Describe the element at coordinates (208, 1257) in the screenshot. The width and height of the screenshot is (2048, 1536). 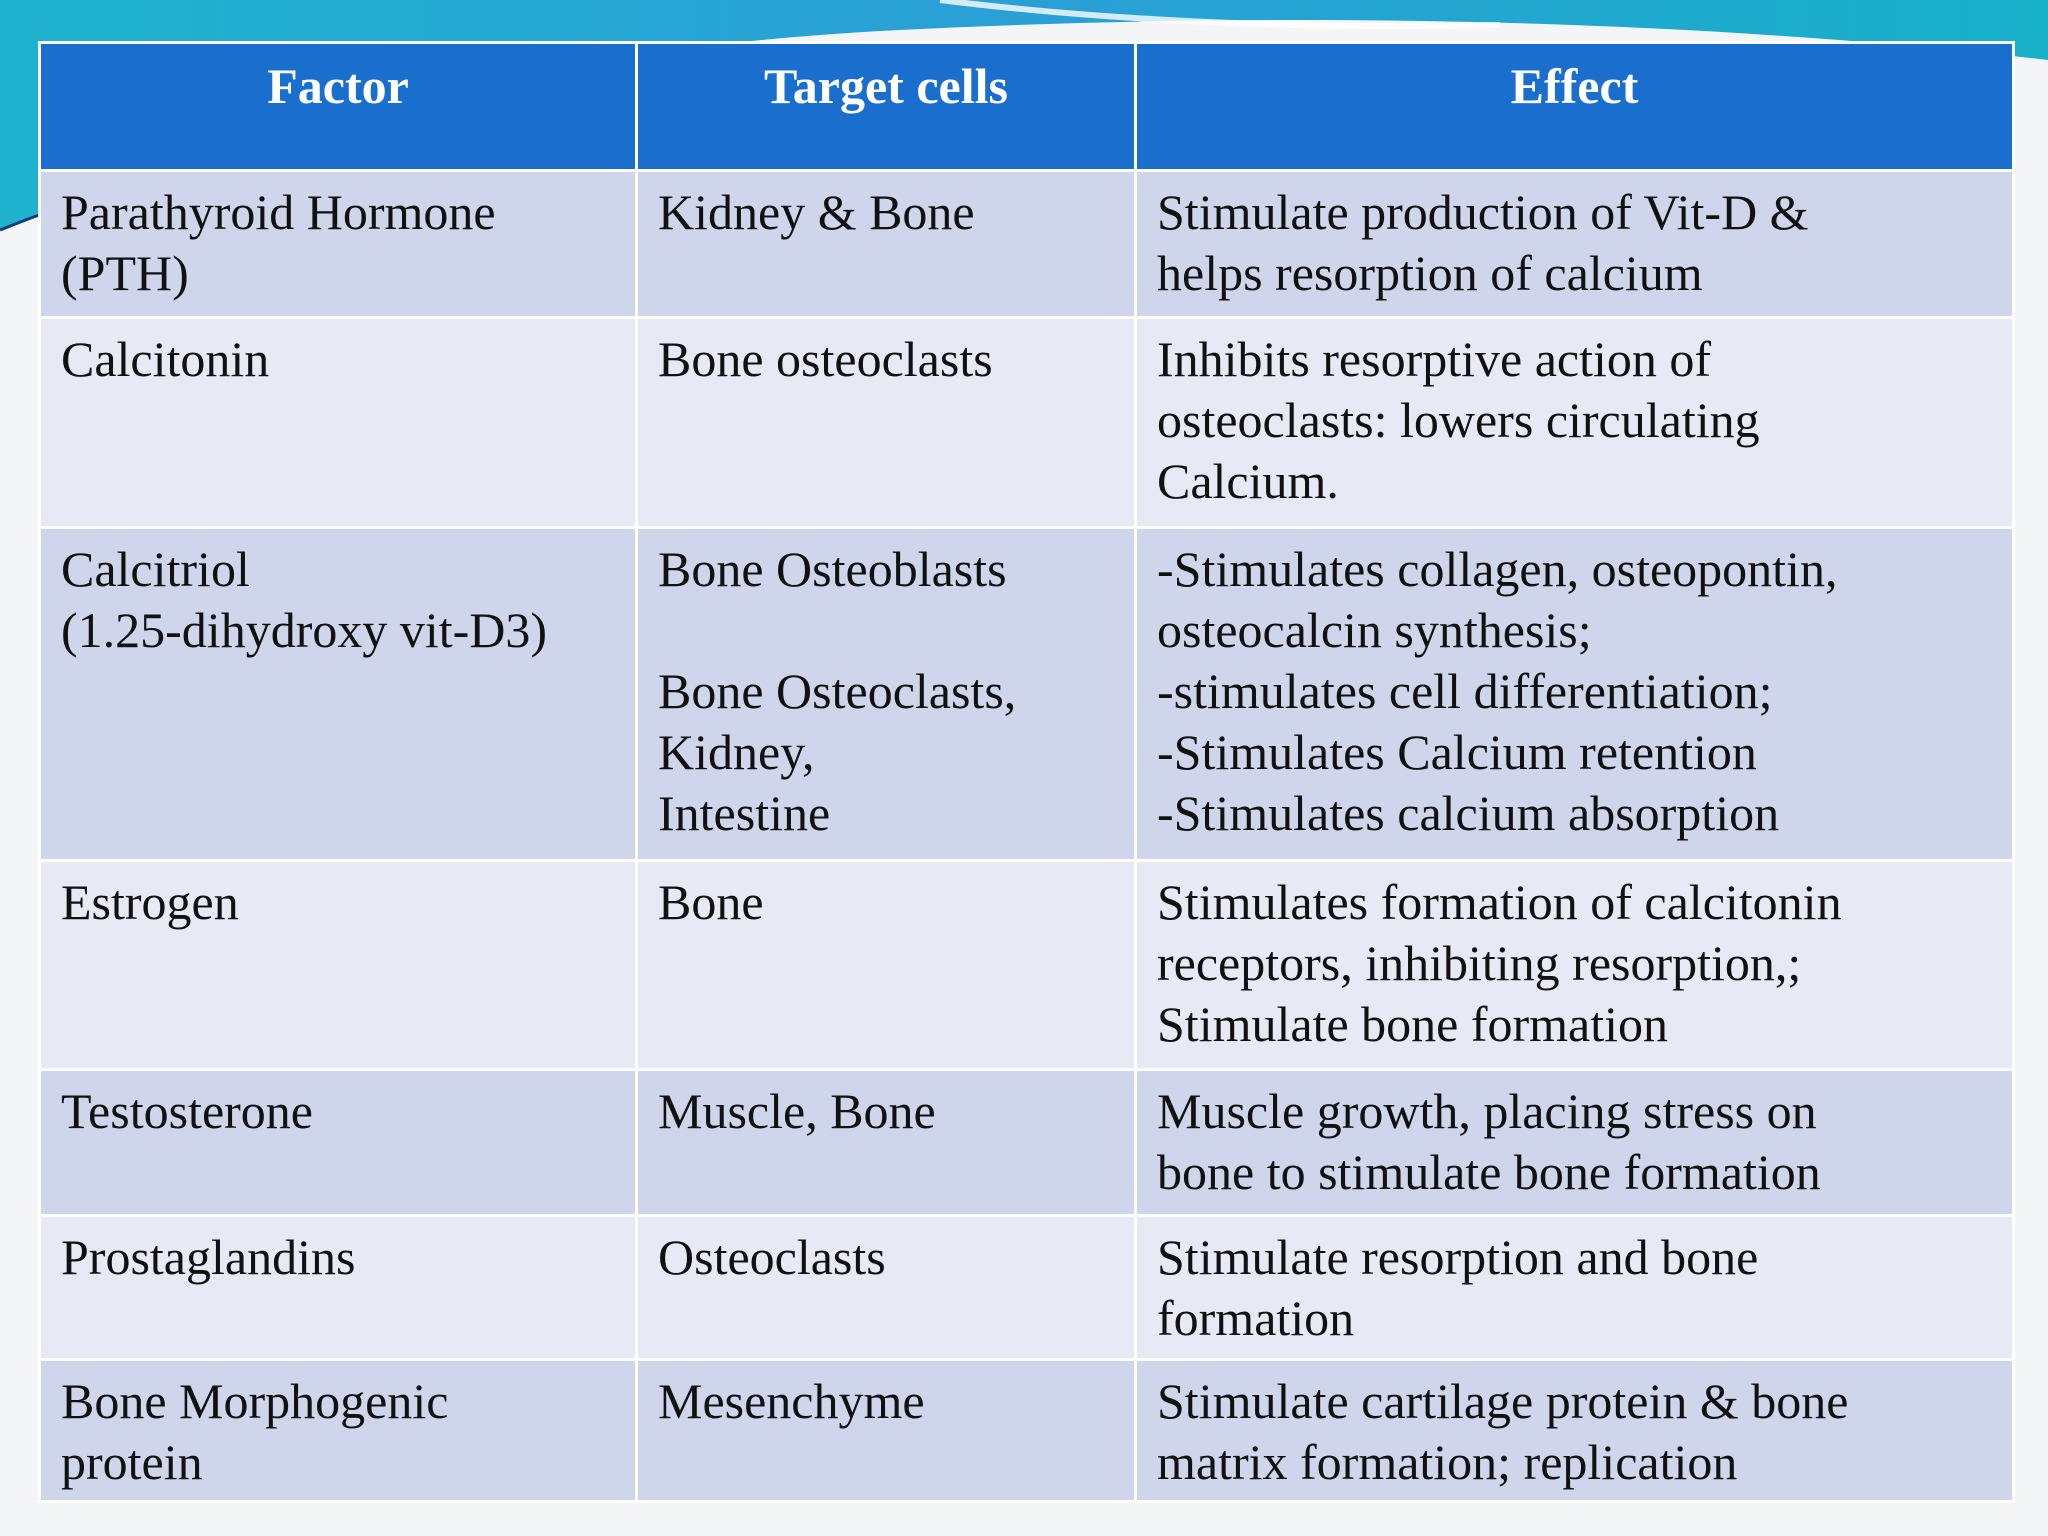
I see `cell-line: Prostaglandins` at that location.